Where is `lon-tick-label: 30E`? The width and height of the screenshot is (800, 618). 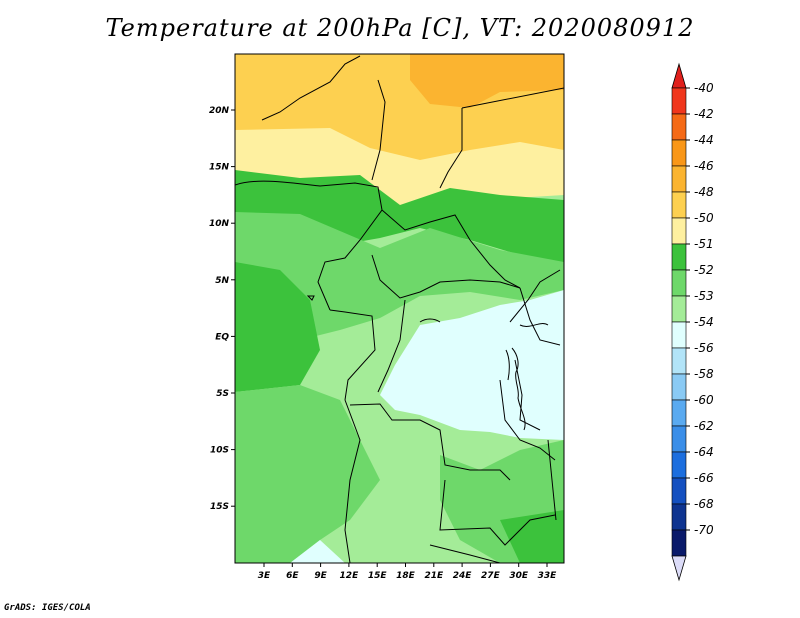 lon-tick-label: 30E is located at coordinates (519, 576).